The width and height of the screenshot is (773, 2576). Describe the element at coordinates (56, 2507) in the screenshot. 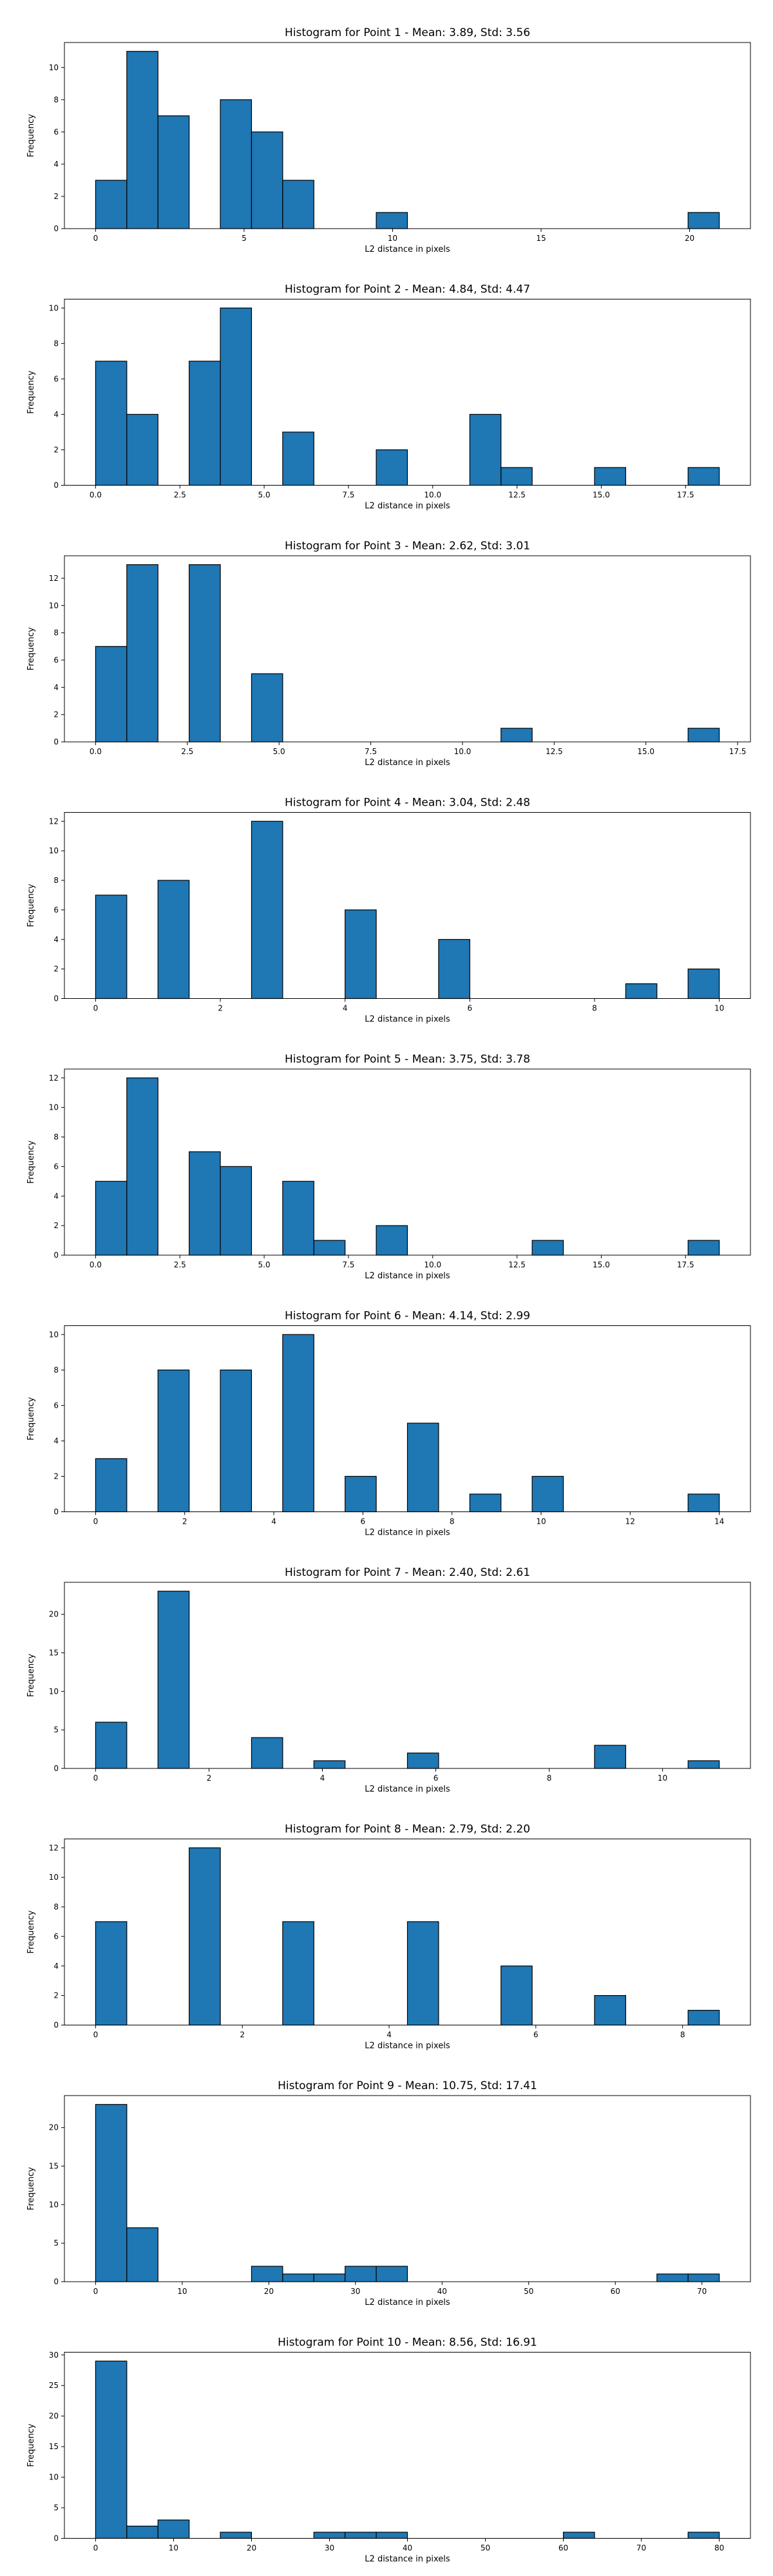

I see `y-tick-label: 5` at that location.